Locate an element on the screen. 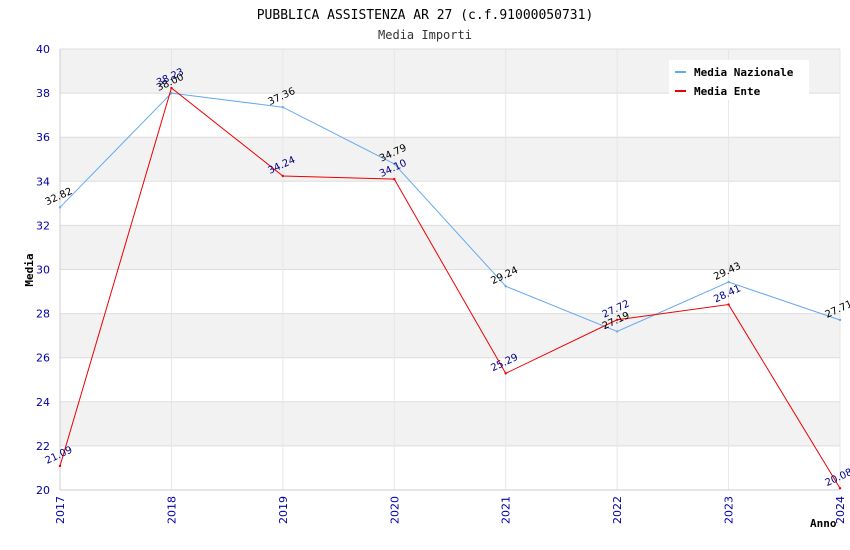  y-tick-label: 28 is located at coordinates (43, 314).